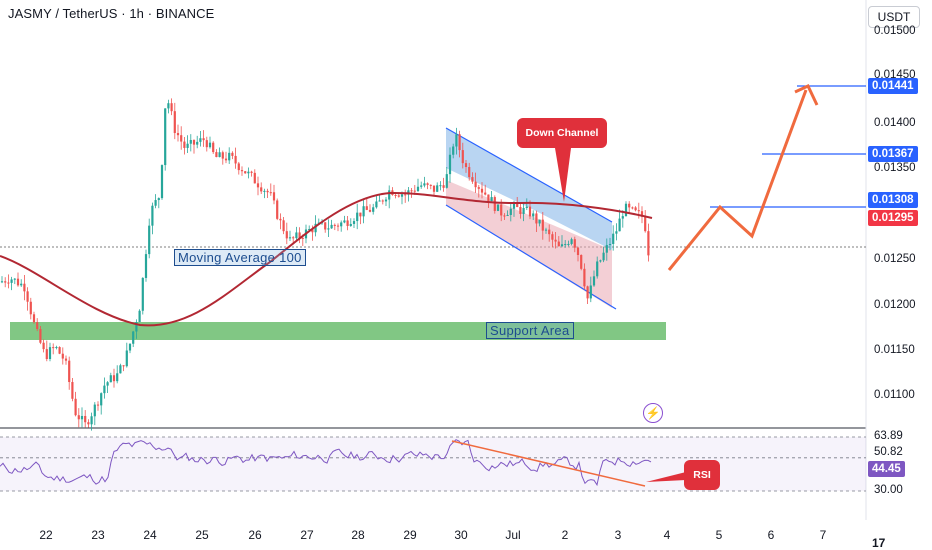 The image size is (932, 550). Describe the element at coordinates (667, 535) in the screenshot. I see `time-tick-label: 4` at that location.